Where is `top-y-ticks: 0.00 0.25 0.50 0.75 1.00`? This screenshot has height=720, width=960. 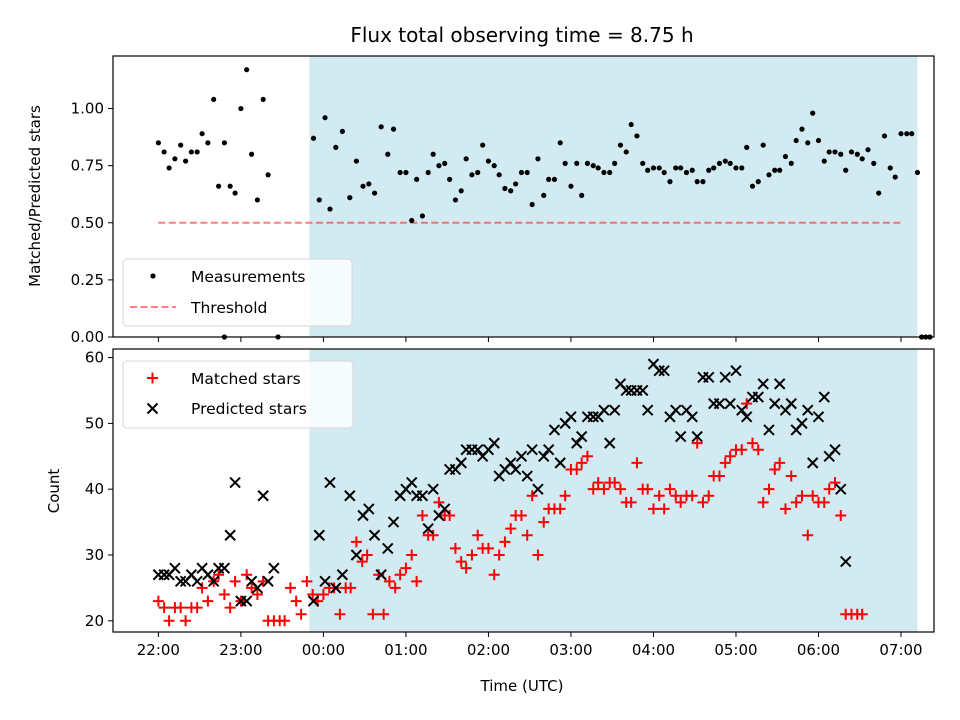
top-y-ticks: 0.00 0.25 0.50 0.75 1.00 is located at coordinates (92, 223).